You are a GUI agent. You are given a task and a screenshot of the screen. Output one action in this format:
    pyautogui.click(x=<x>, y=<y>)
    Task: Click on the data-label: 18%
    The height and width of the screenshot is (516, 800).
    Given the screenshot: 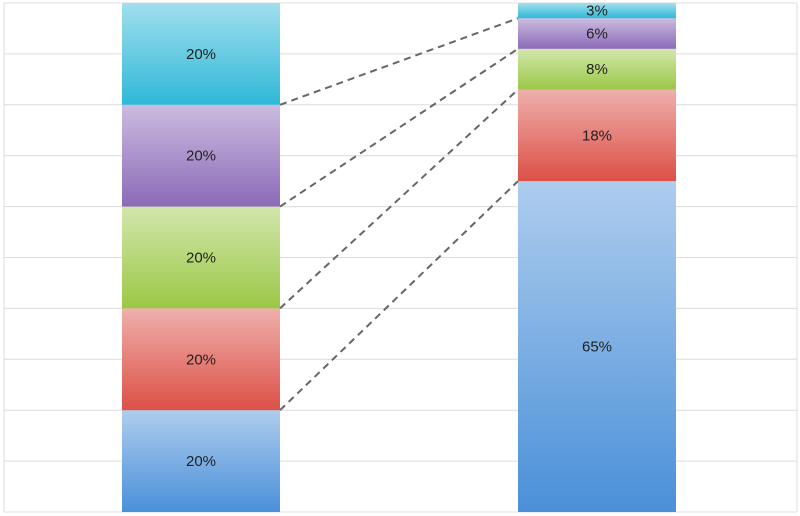 What is the action you would take?
    pyautogui.click(x=597, y=135)
    